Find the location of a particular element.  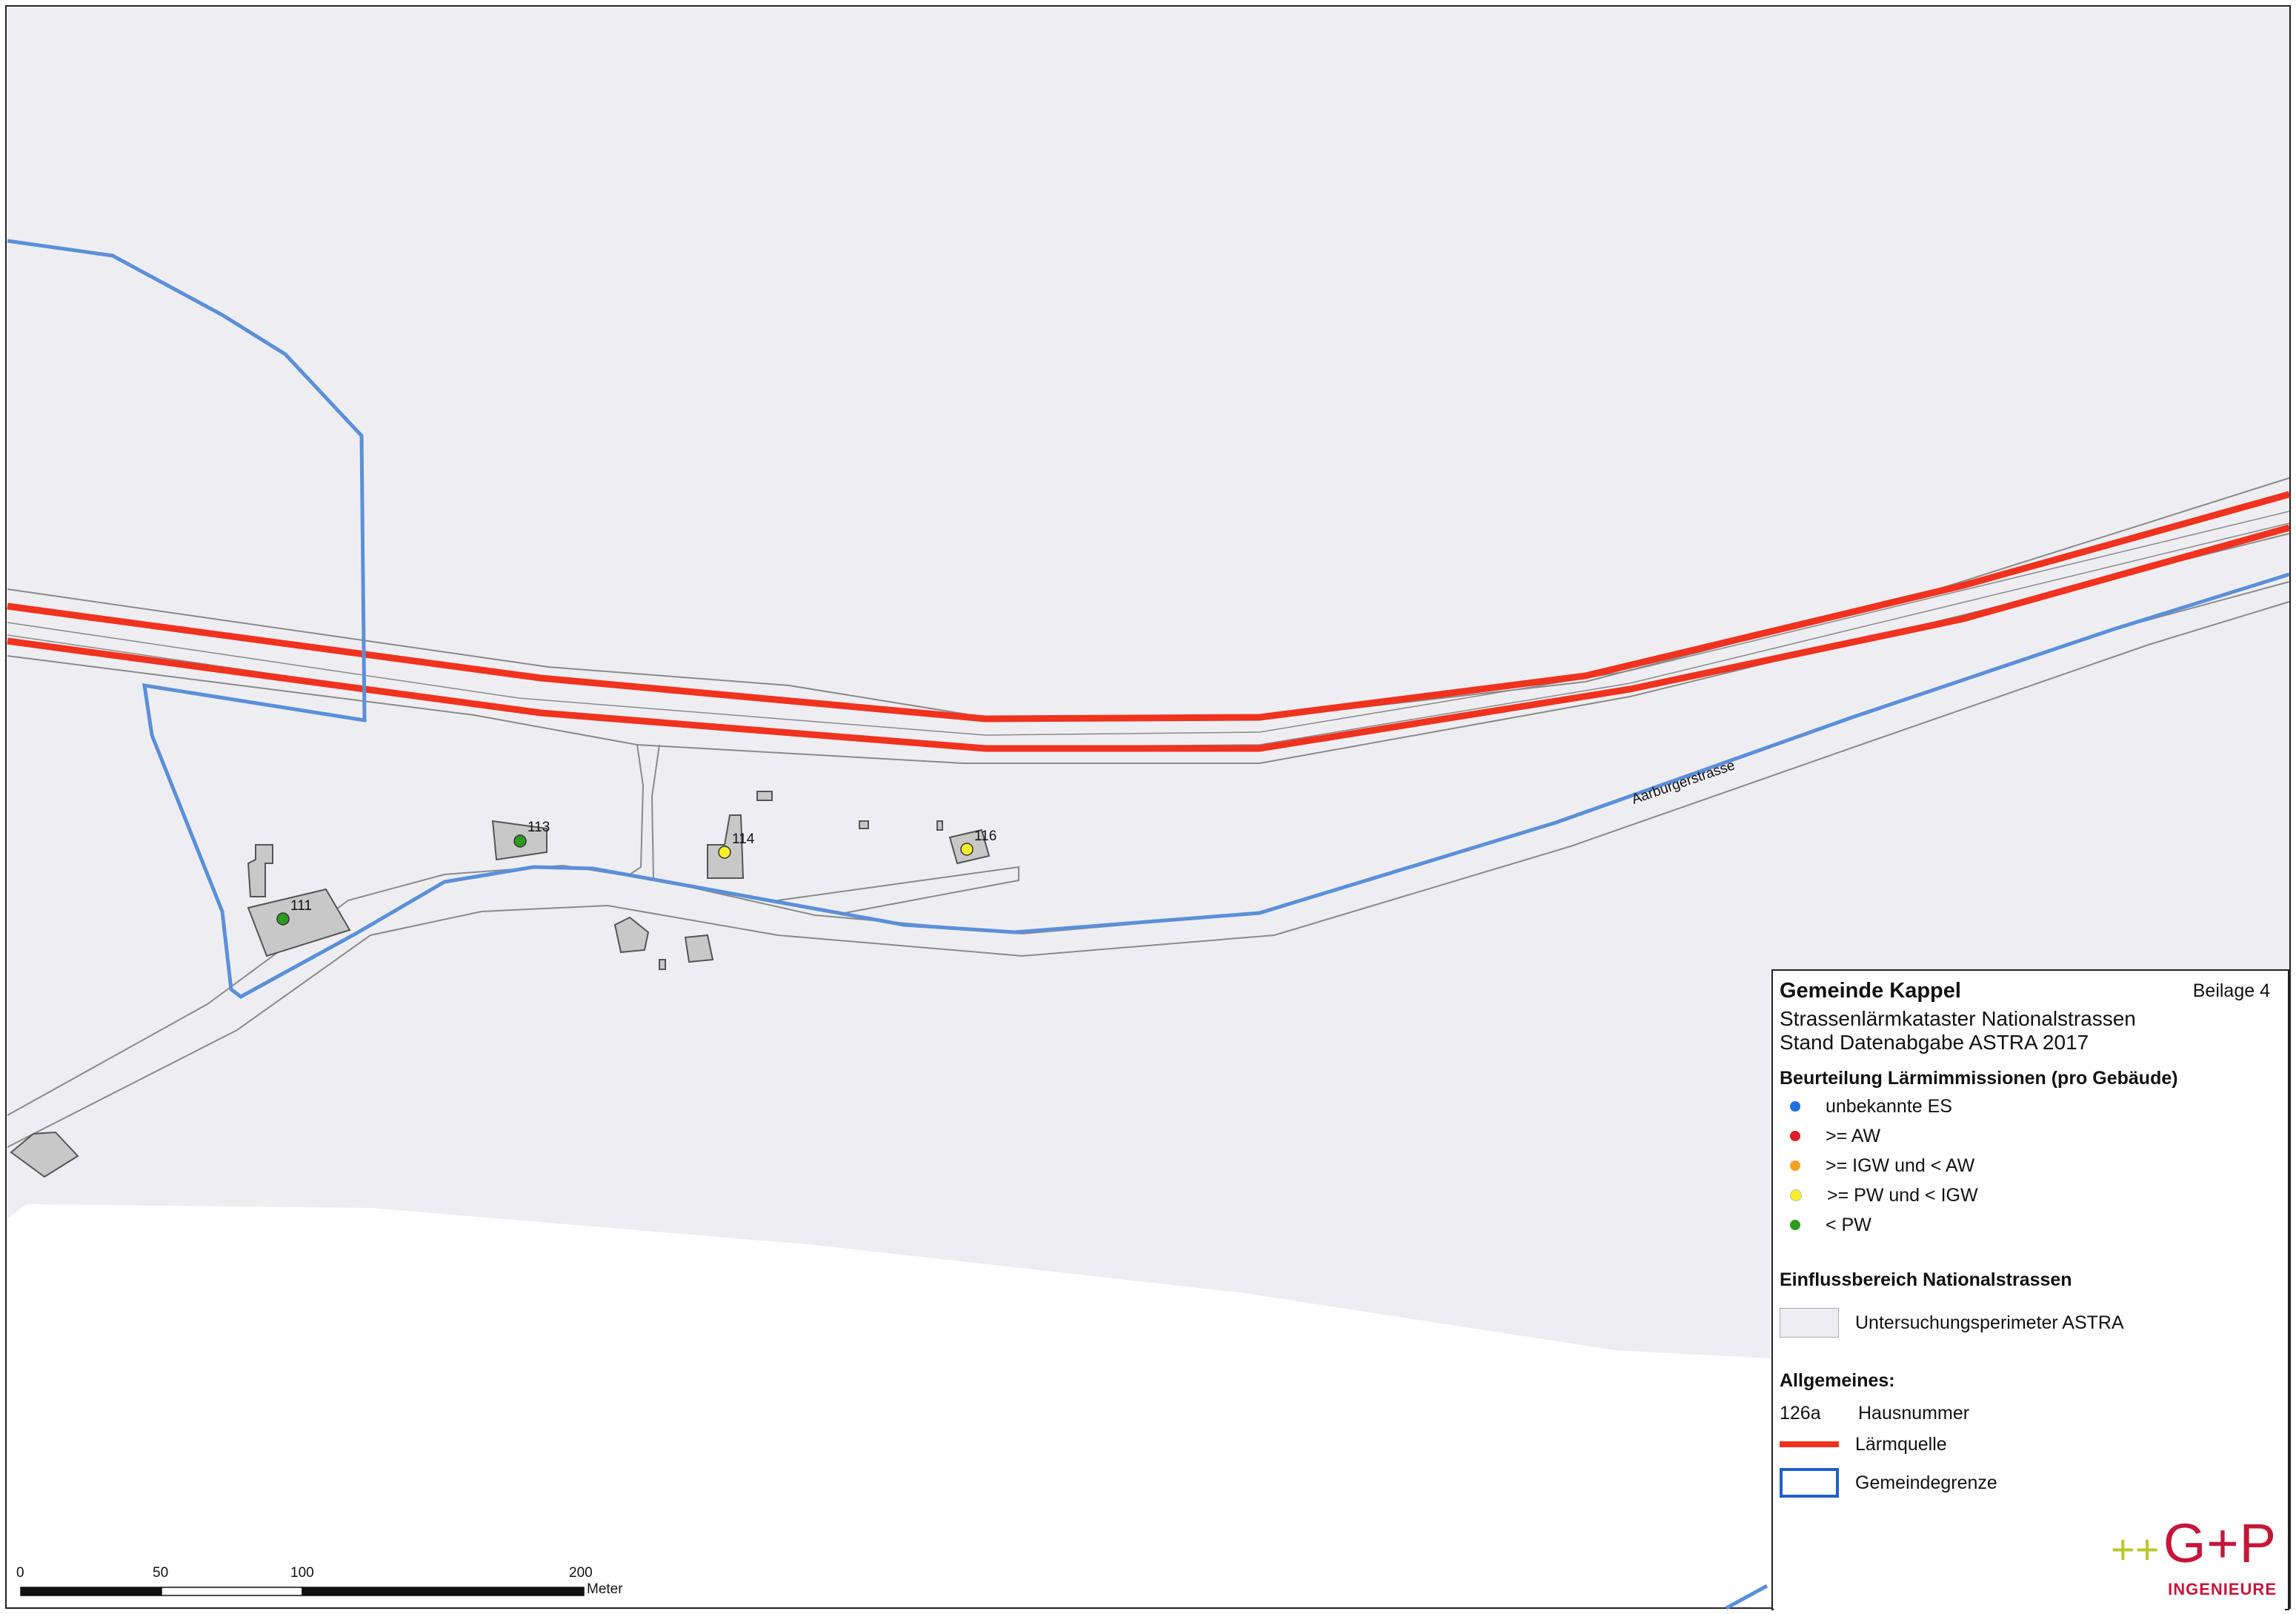

gp-logo: ++ G+P INGENIEURE is located at coordinates (2197, 1560).